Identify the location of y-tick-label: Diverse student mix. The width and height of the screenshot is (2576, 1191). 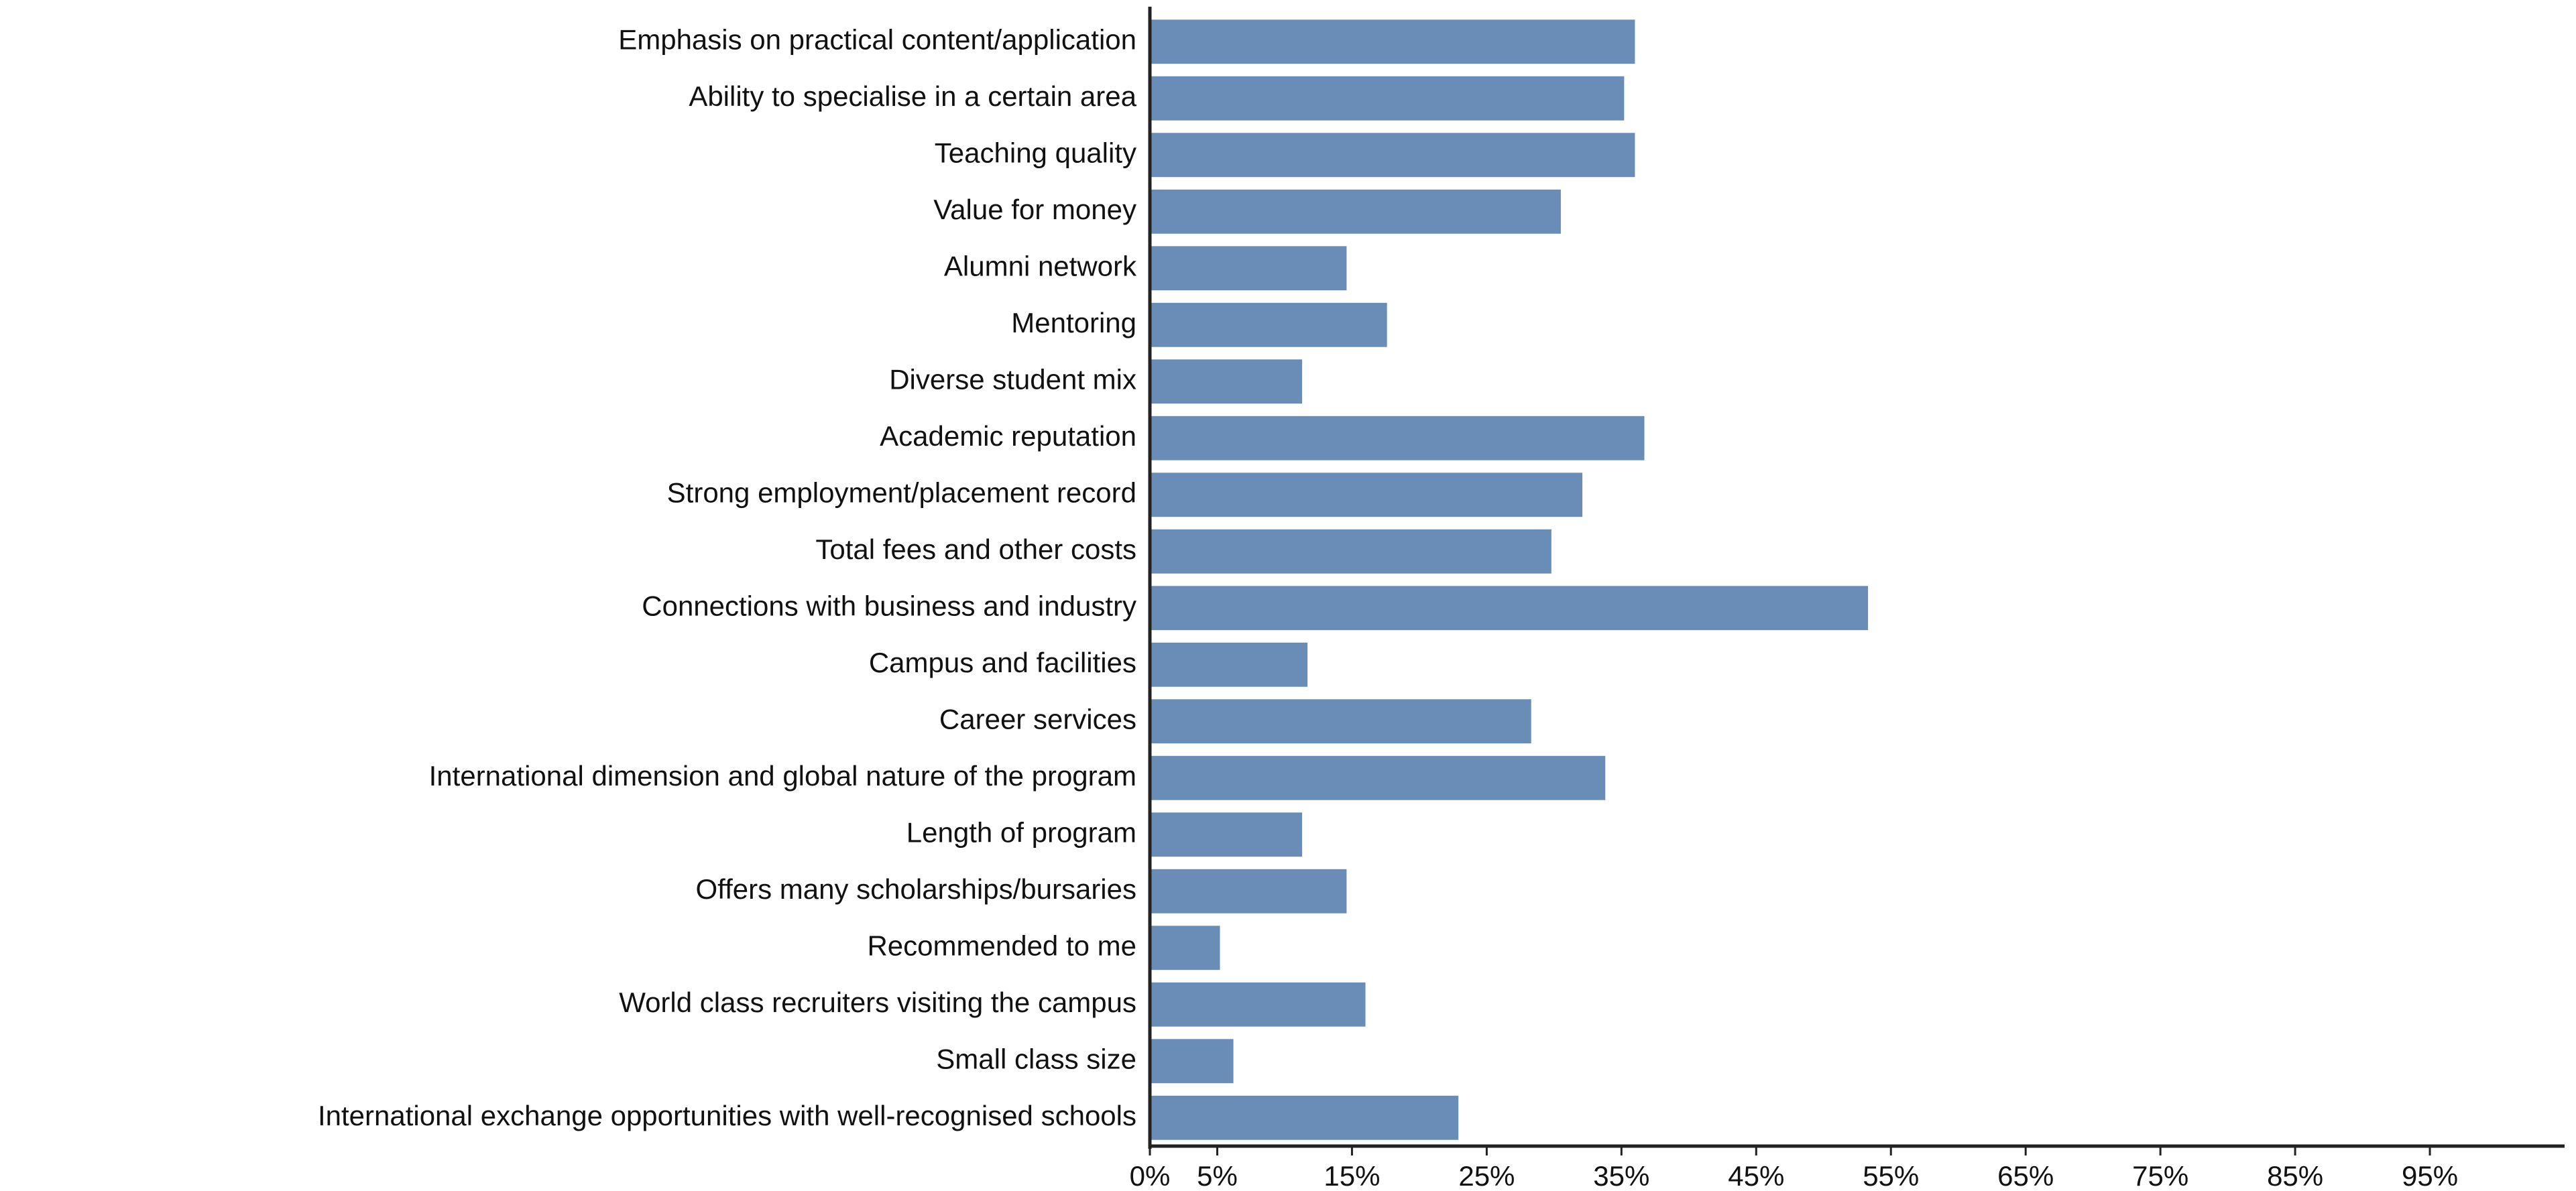
(1012, 379).